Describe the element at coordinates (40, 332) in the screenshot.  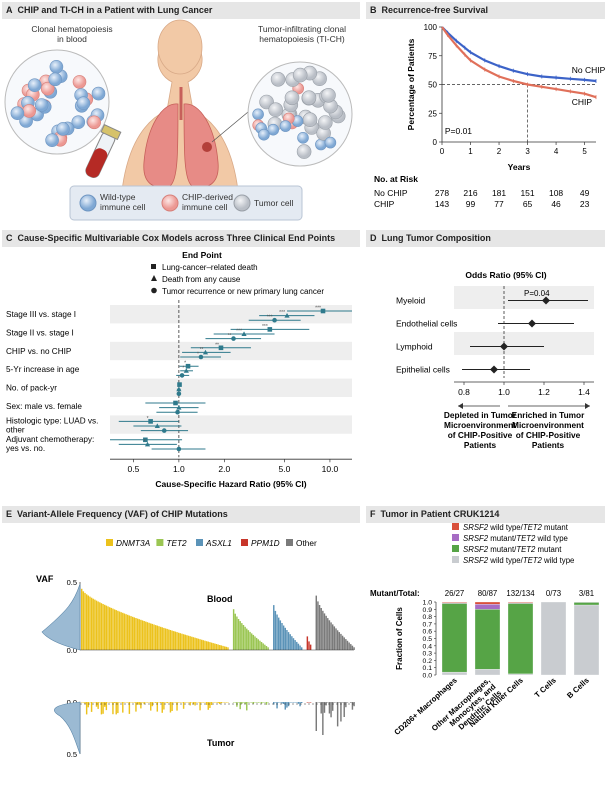
I see `row-label: Stage II vs. stage I` at that location.